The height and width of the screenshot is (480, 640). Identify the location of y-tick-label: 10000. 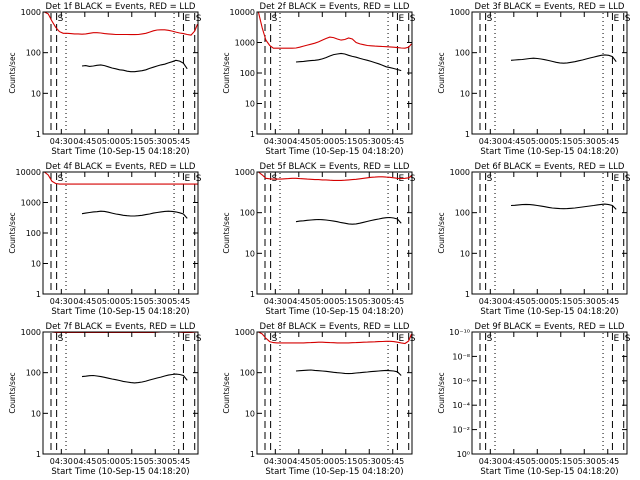
(28, 172).